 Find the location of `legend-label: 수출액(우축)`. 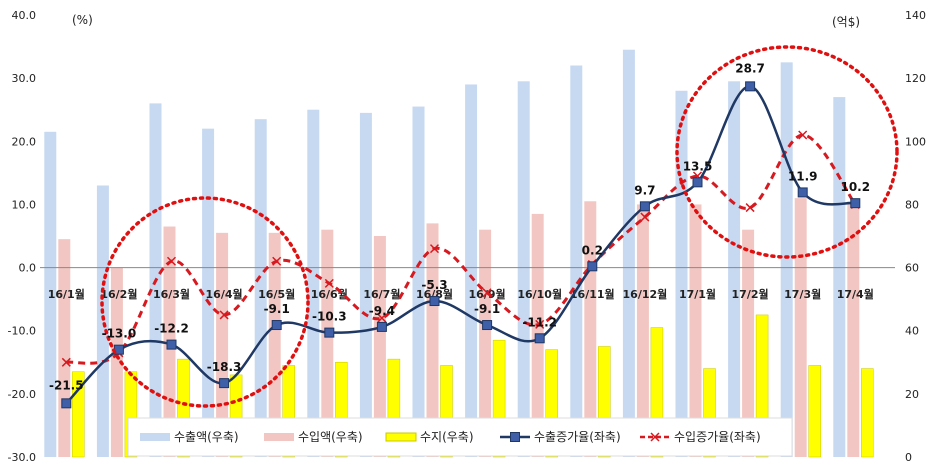

legend-label: 수출액(우축) is located at coordinates (206, 437).